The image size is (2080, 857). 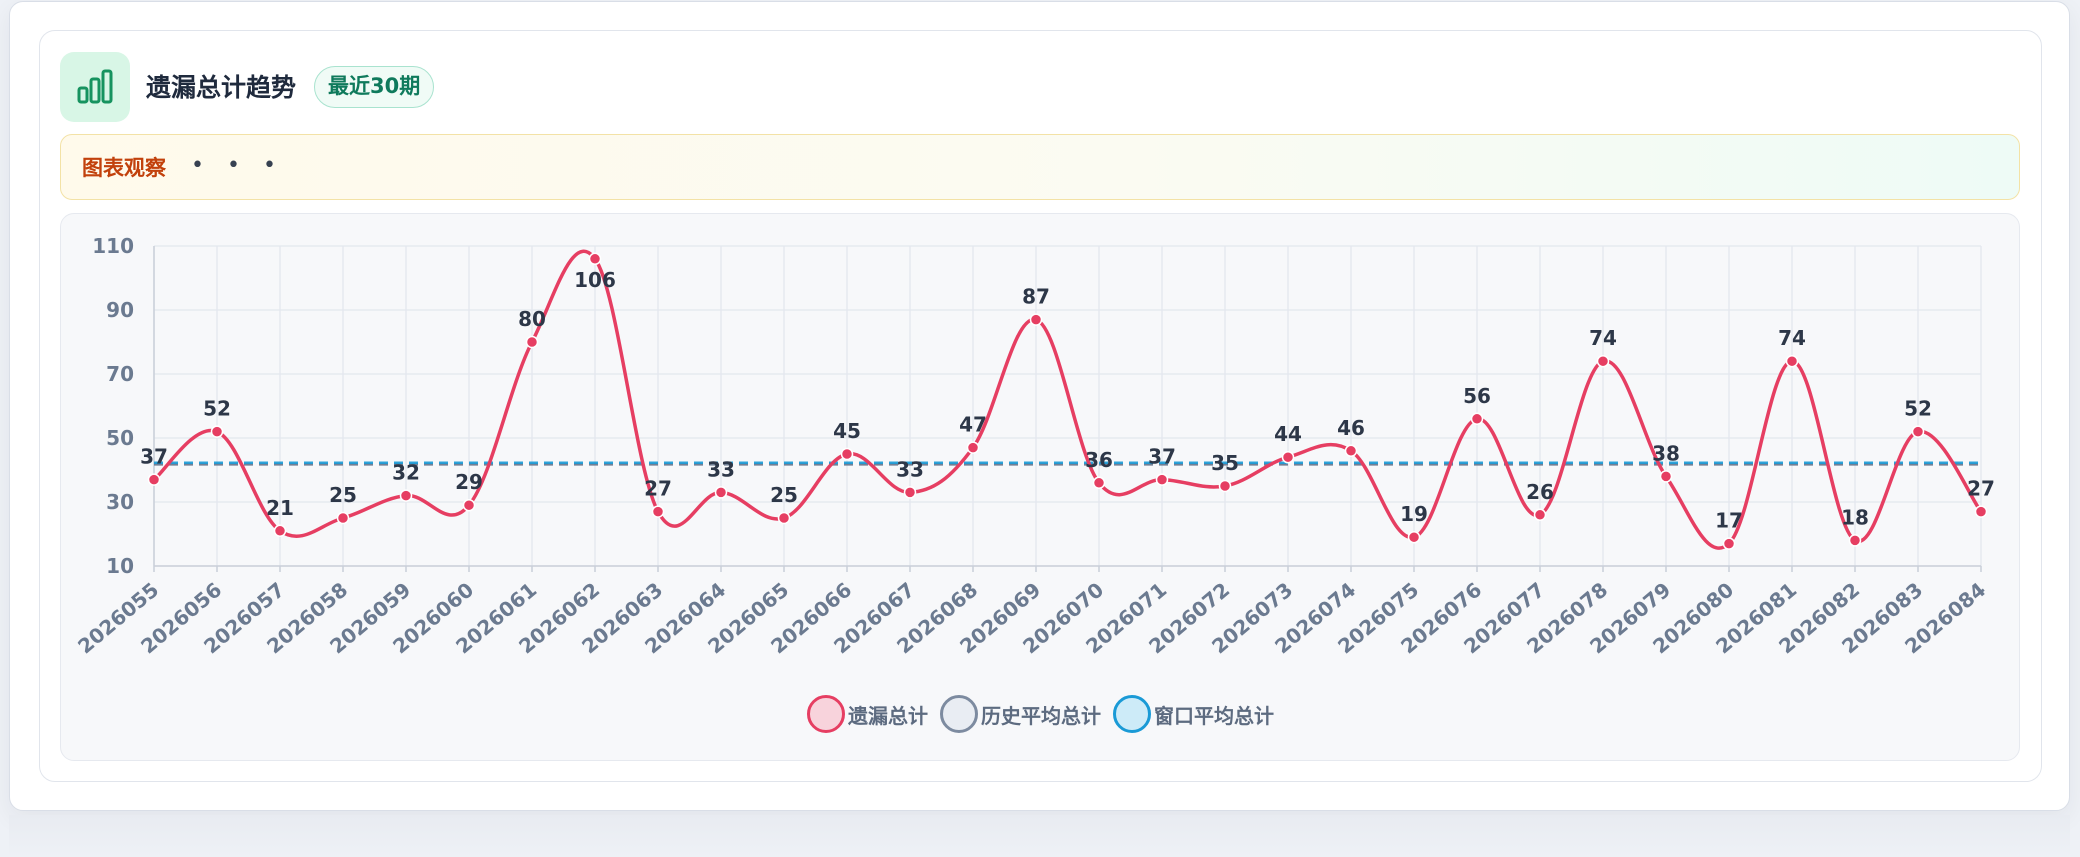 I want to click on data-label: 36, so click(x=1099, y=460).